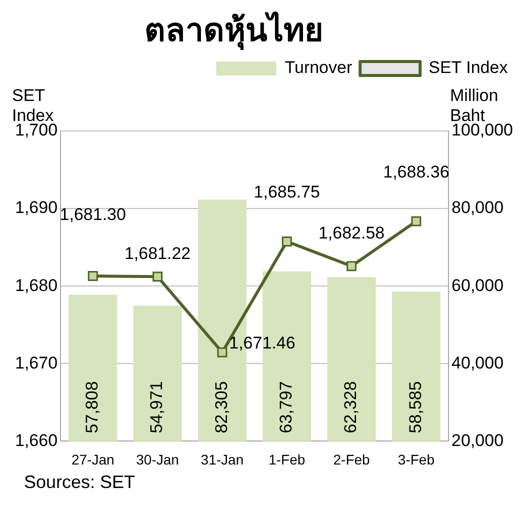  I want to click on data-label: 58,585, so click(415, 407).